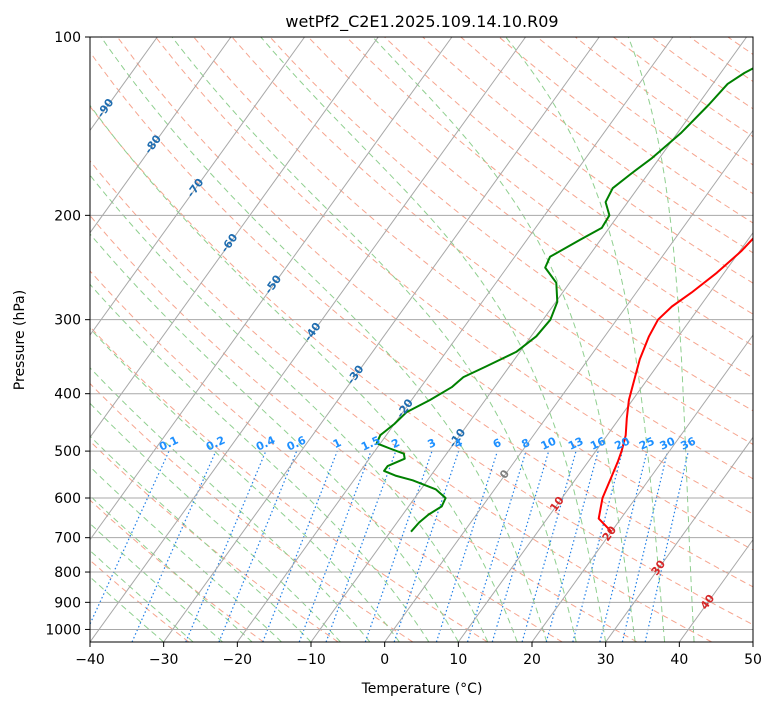  I want to click on y-tick-label: 400, so click(67, 395).